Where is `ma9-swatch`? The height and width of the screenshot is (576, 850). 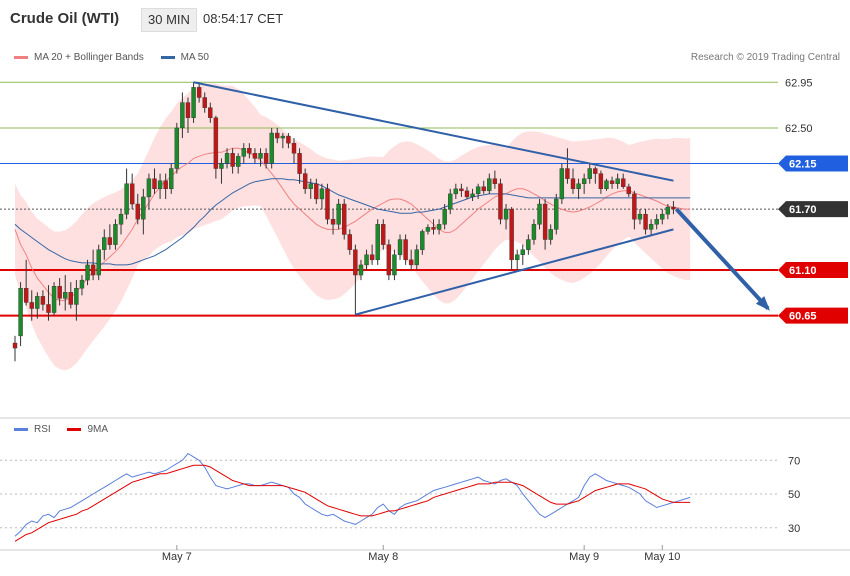
ma9-swatch is located at coordinates (74, 429).